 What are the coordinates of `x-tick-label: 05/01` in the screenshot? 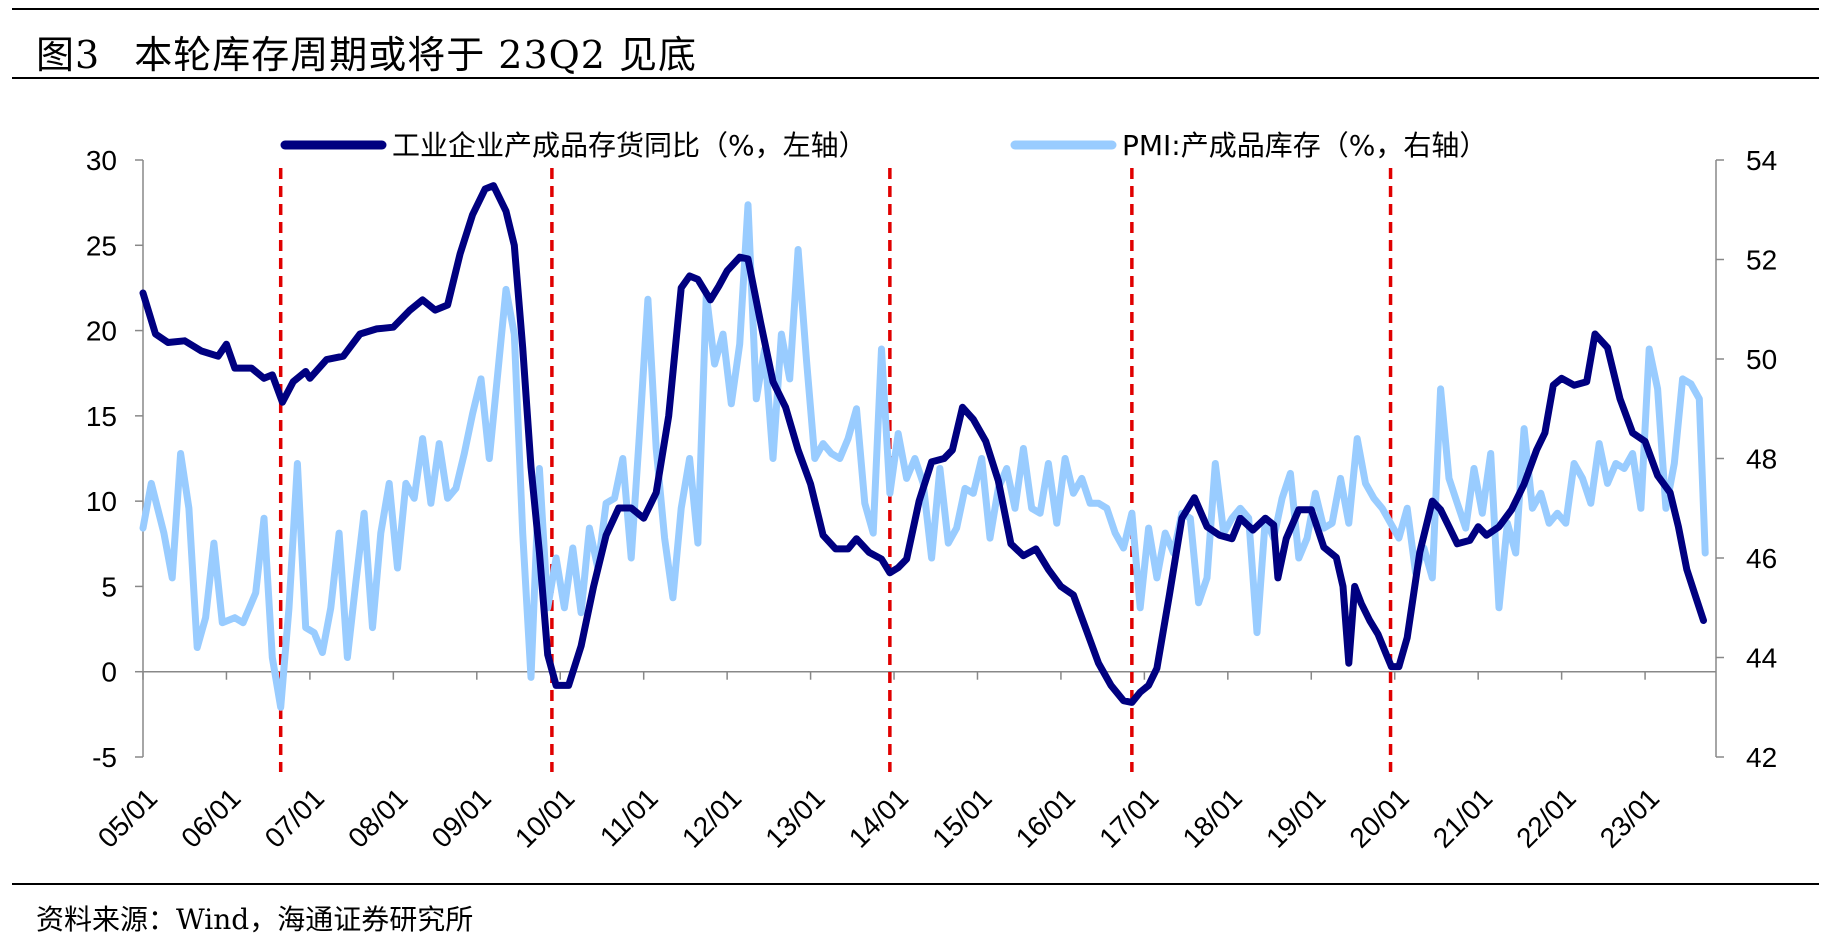 It's located at (127, 817).